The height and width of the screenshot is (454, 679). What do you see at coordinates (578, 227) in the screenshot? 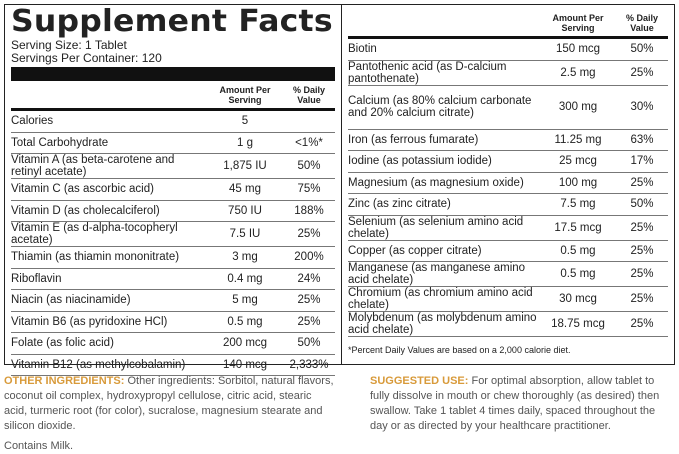
I see `nutrient-amount: 17.5 mcg` at bounding box center [578, 227].